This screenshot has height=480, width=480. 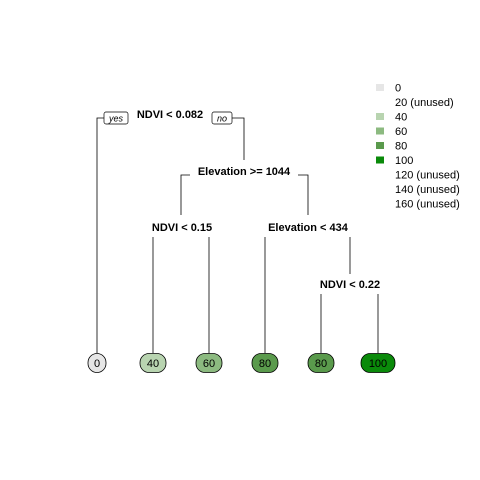 What do you see at coordinates (308, 228) in the screenshot?
I see `split-label-elev434: Elevation < 434` at bounding box center [308, 228].